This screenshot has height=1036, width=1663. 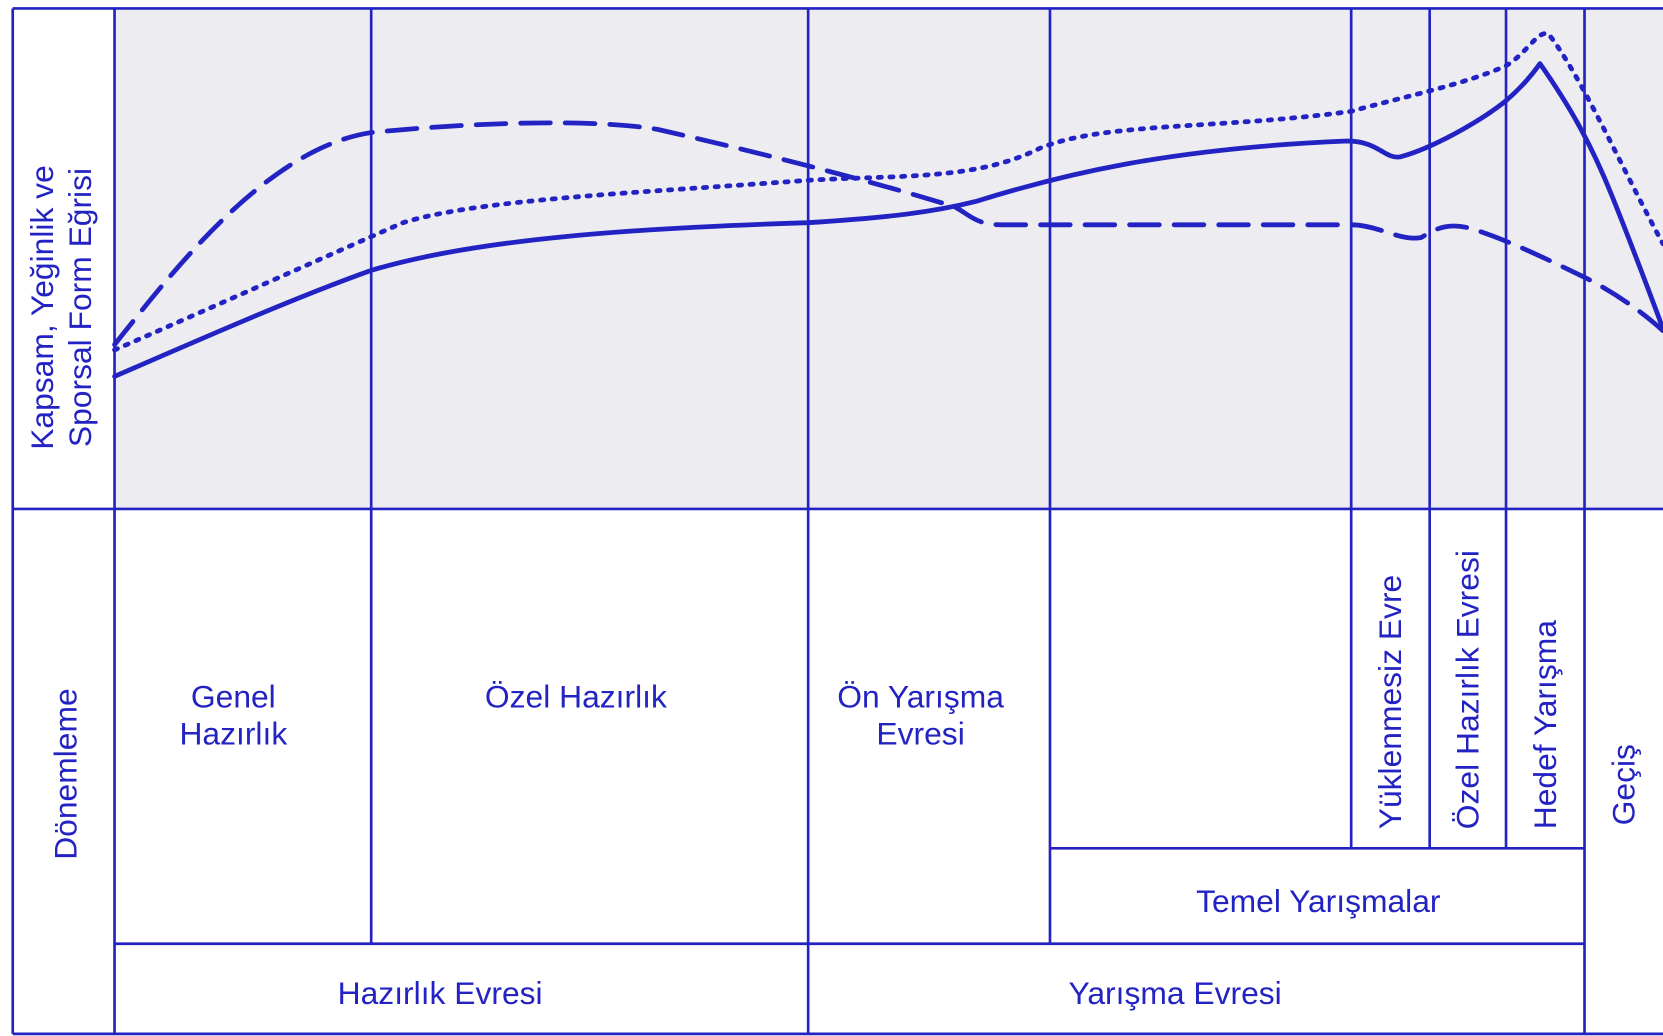 What do you see at coordinates (440, 993) in the screenshot?
I see `phase-label: Hazırlık Evresi` at bounding box center [440, 993].